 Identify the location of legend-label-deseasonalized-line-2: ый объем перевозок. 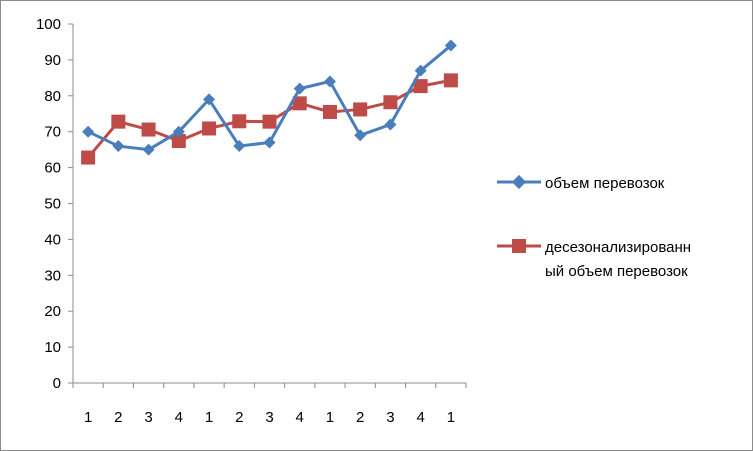
(616, 271).